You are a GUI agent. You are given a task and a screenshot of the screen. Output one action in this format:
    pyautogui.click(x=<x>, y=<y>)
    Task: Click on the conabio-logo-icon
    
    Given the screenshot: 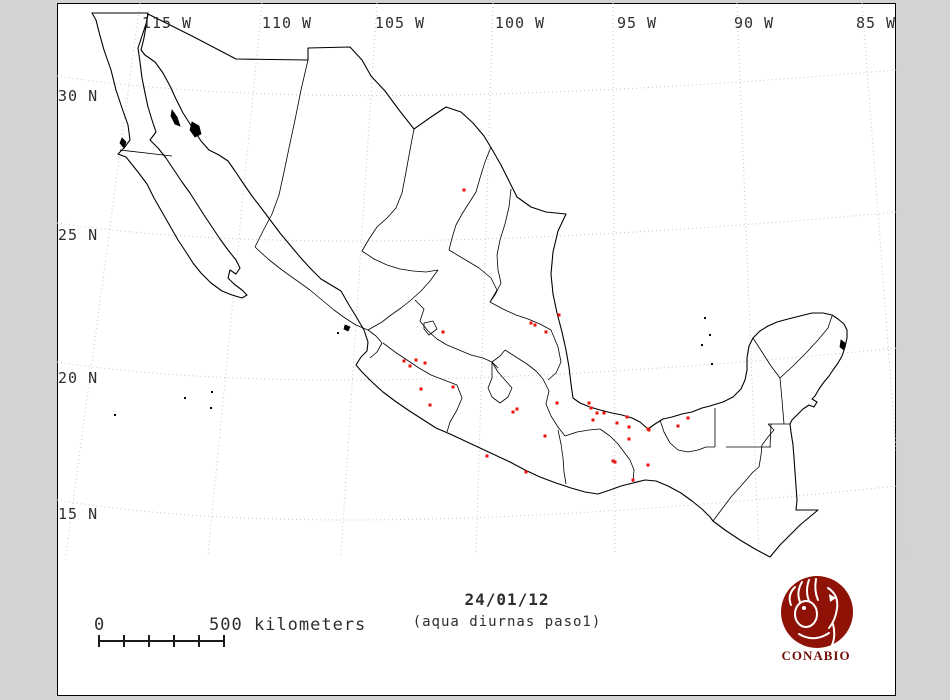 What is the action you would take?
    pyautogui.click(x=817, y=612)
    